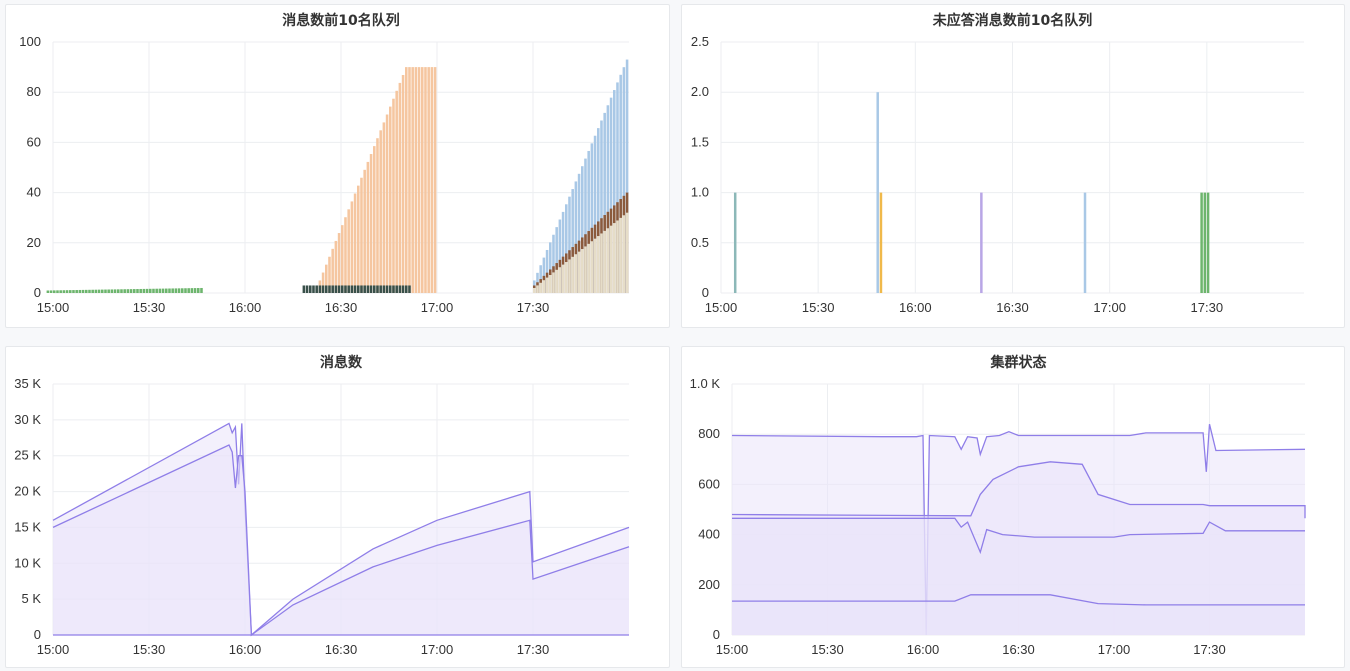 The height and width of the screenshot is (671, 1350). Describe the element at coordinates (1012, 20) in the screenshot. I see `chart-title: 未应答消息数前10名队列` at that location.